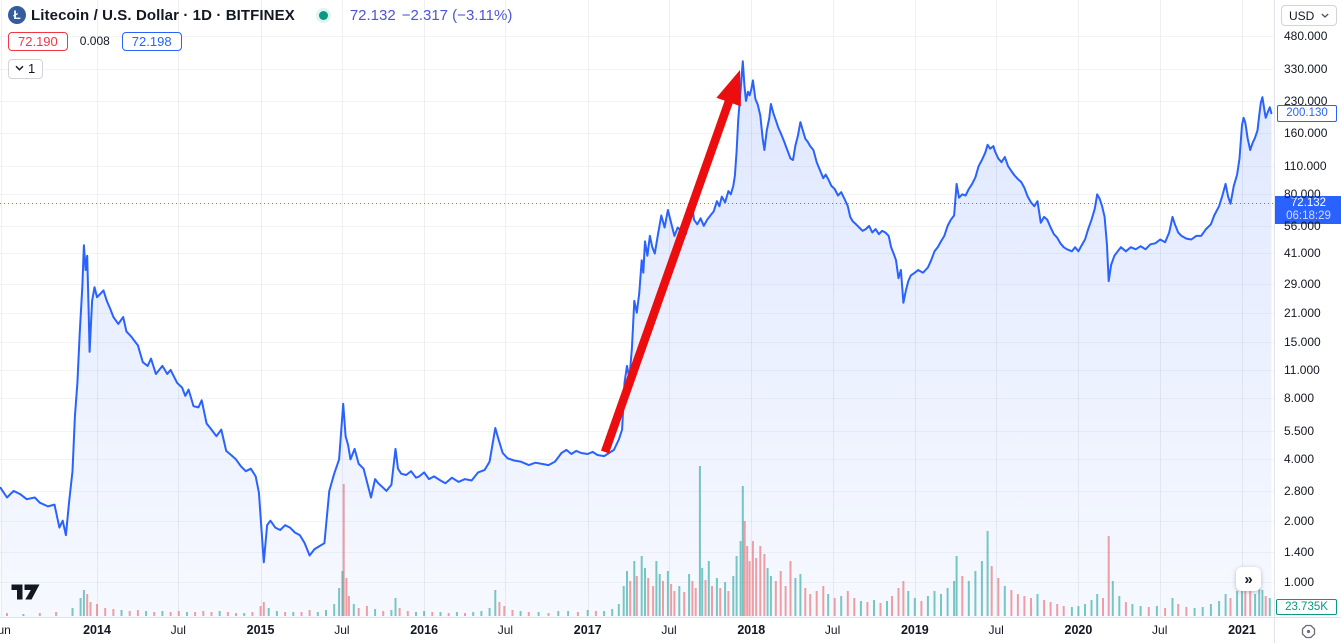 The image size is (1341, 643). What do you see at coordinates (1299, 459) in the screenshot?
I see `price-axis-label: 4.000` at bounding box center [1299, 459].